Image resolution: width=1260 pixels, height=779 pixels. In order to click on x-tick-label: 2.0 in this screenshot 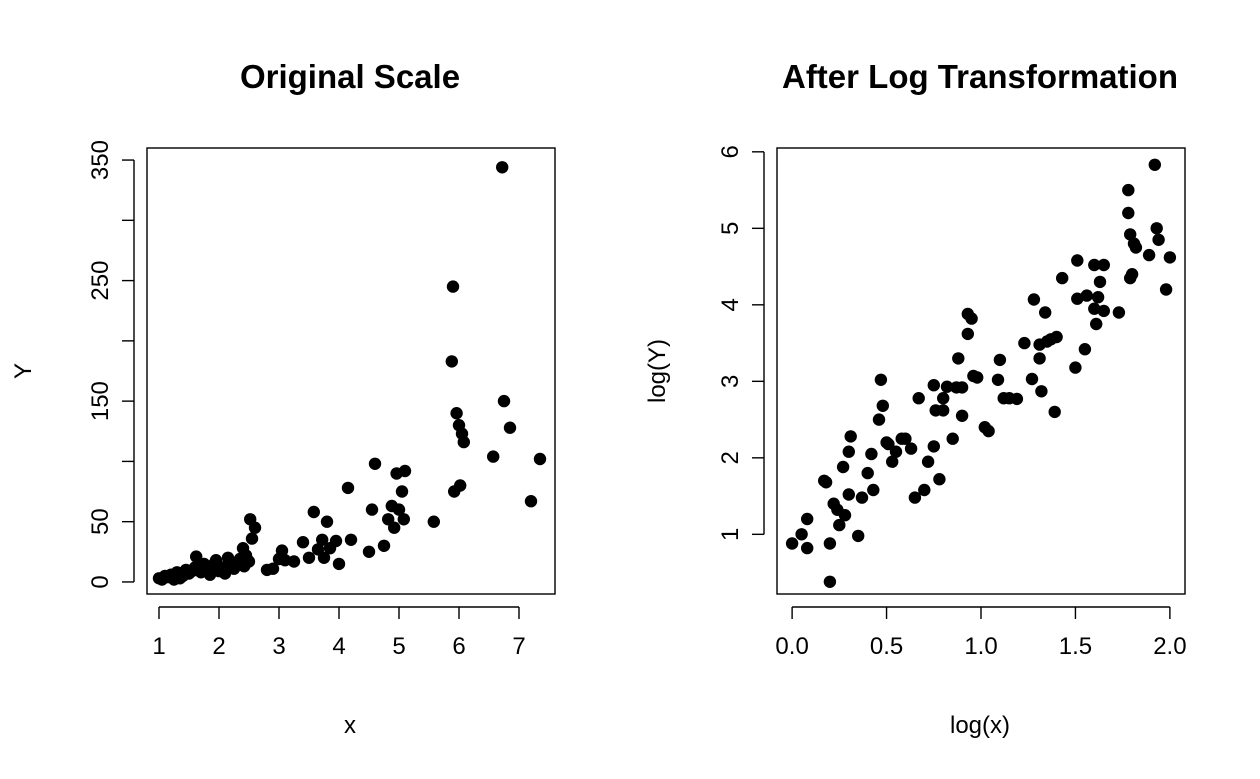, I will do `click(1169, 646)`.